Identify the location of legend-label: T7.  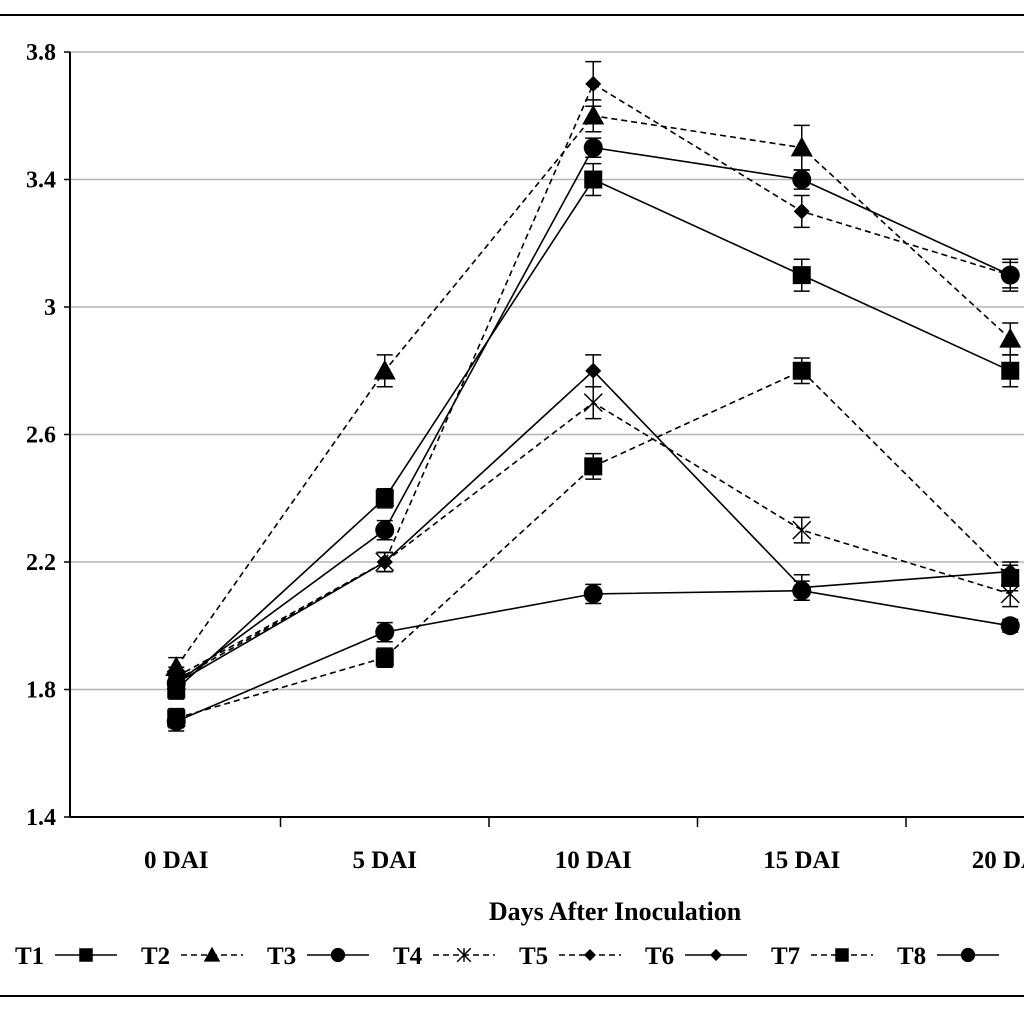
(785, 956).